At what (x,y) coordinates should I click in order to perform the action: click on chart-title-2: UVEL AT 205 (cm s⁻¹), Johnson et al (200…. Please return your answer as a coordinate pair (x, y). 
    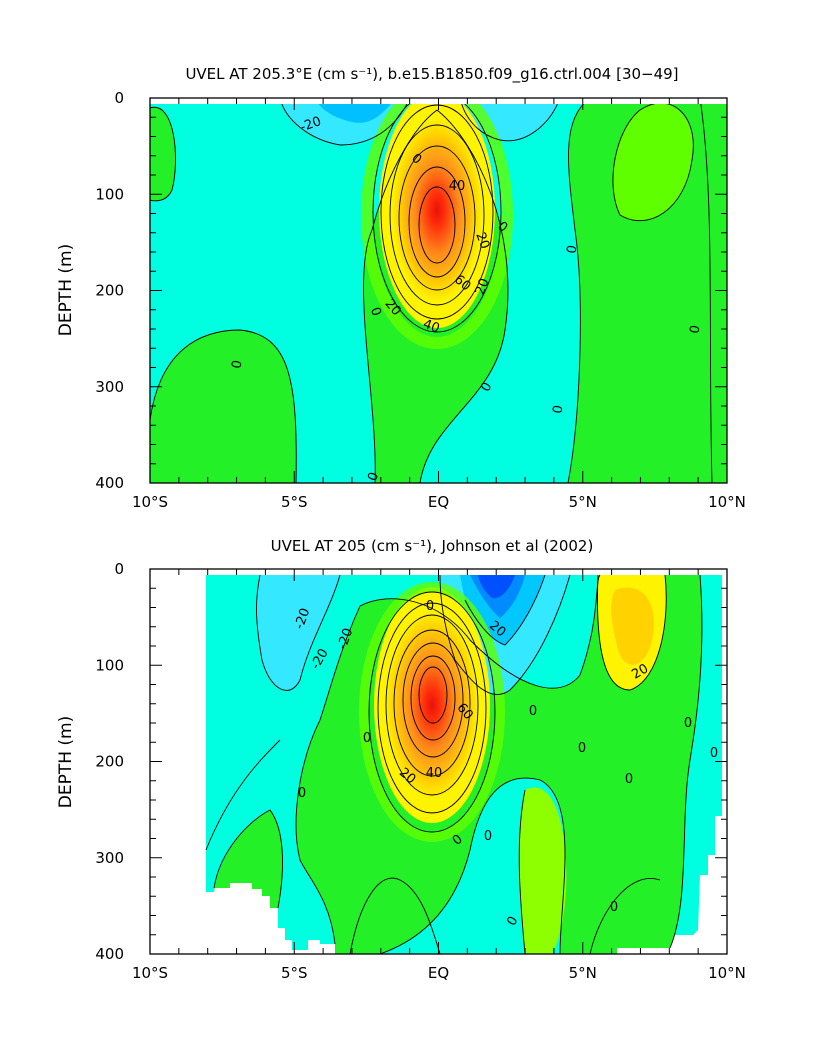
    Looking at the image, I should click on (432, 546).